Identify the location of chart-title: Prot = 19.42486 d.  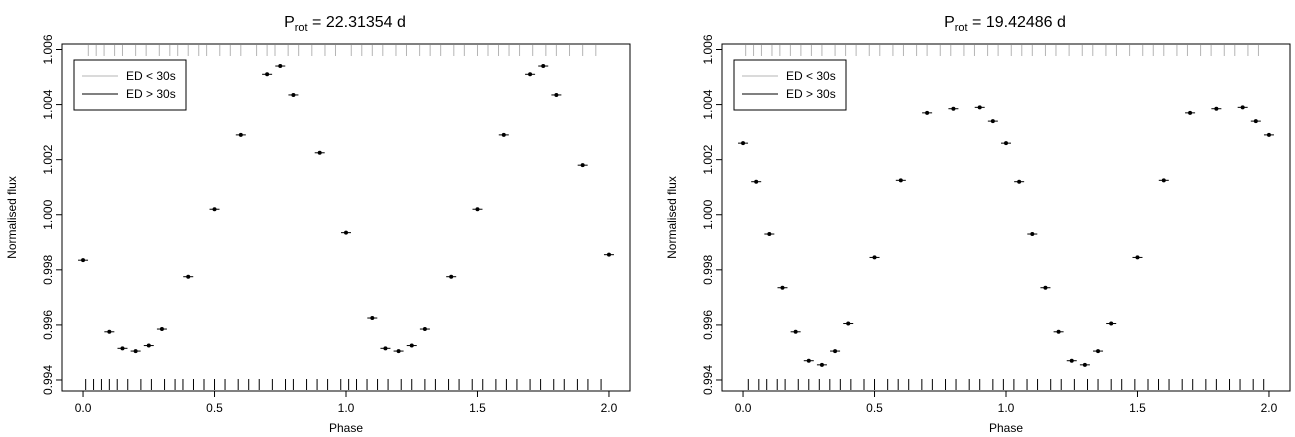
(1005, 24).